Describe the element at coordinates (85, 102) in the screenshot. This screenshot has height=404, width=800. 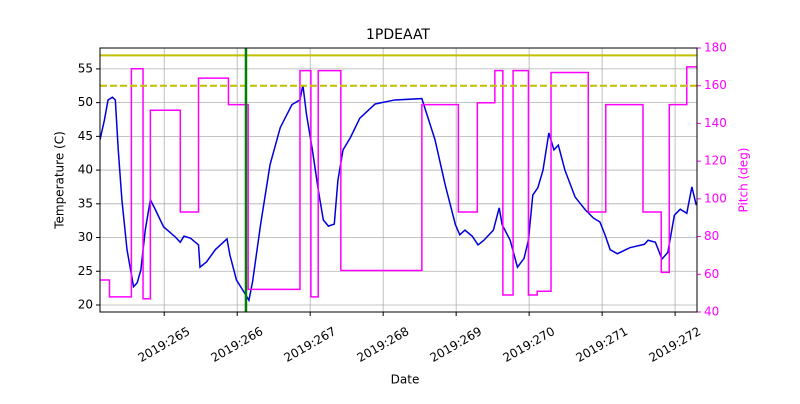
I see `y-tick-label: 50` at that location.